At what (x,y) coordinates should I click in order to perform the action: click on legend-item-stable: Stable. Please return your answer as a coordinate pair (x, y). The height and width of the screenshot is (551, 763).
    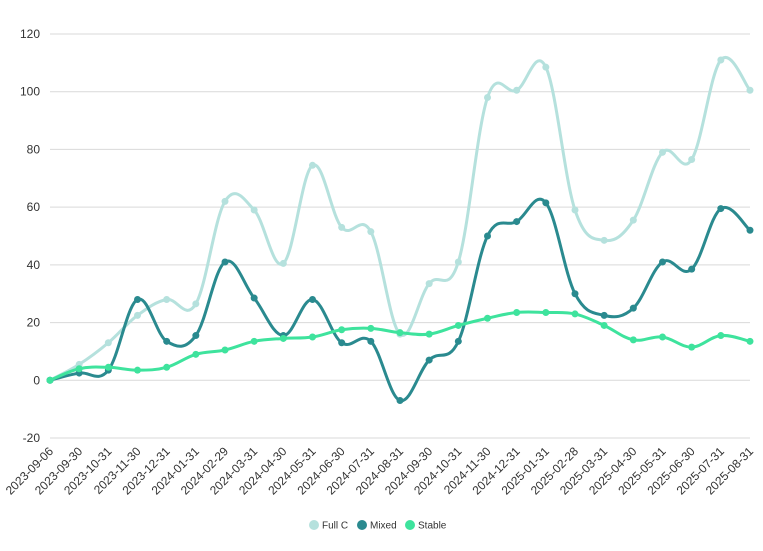
    Looking at the image, I should click on (426, 526).